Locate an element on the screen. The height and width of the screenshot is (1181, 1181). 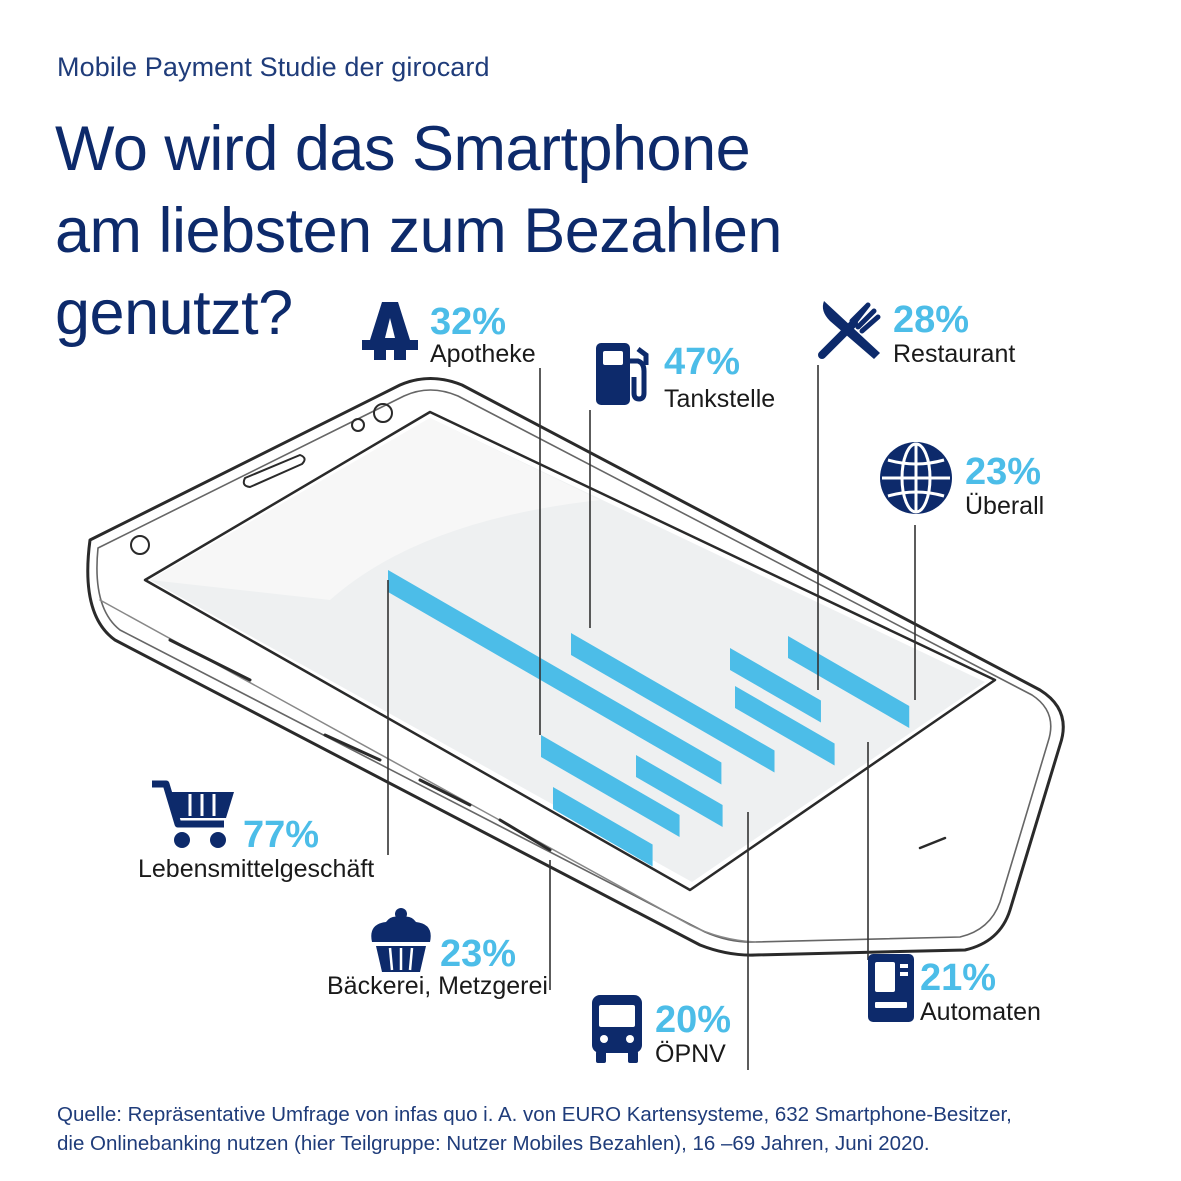
label-automaten: Automaten is located at coordinates (980, 1012).